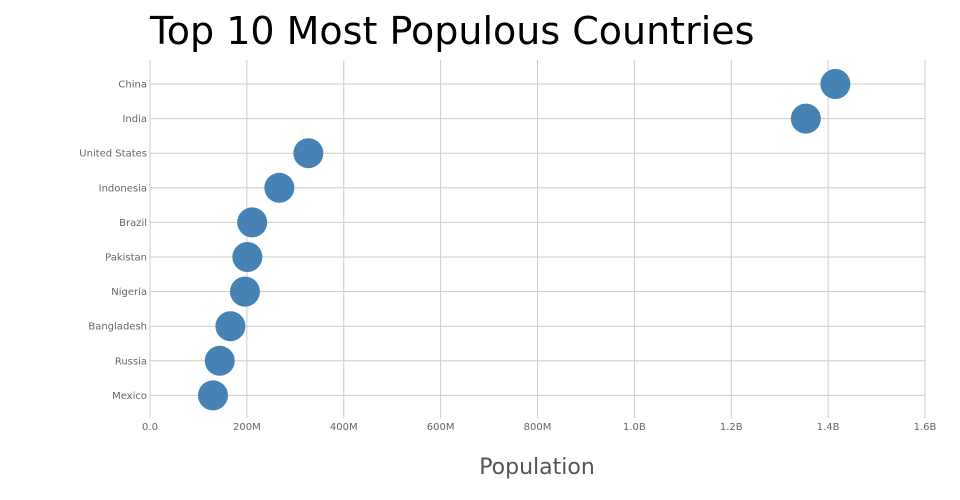 This screenshot has width=960, height=500. Describe the element at coordinates (731, 427) in the screenshot. I see `x-tick-label: 1.2B` at that location.